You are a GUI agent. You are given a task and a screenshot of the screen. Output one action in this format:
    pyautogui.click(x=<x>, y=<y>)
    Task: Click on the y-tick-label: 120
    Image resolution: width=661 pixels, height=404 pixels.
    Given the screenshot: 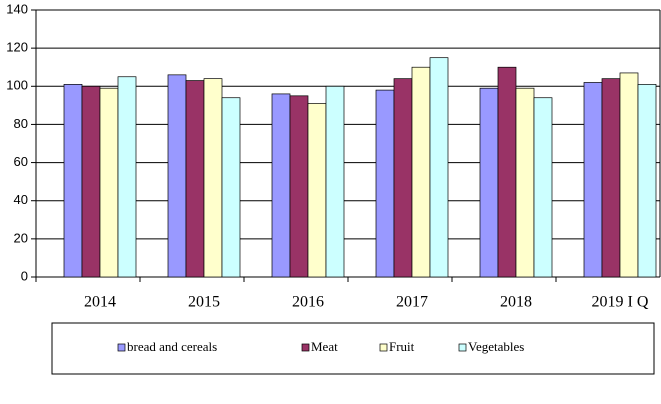 What is the action you would take?
    pyautogui.click(x=17, y=47)
    